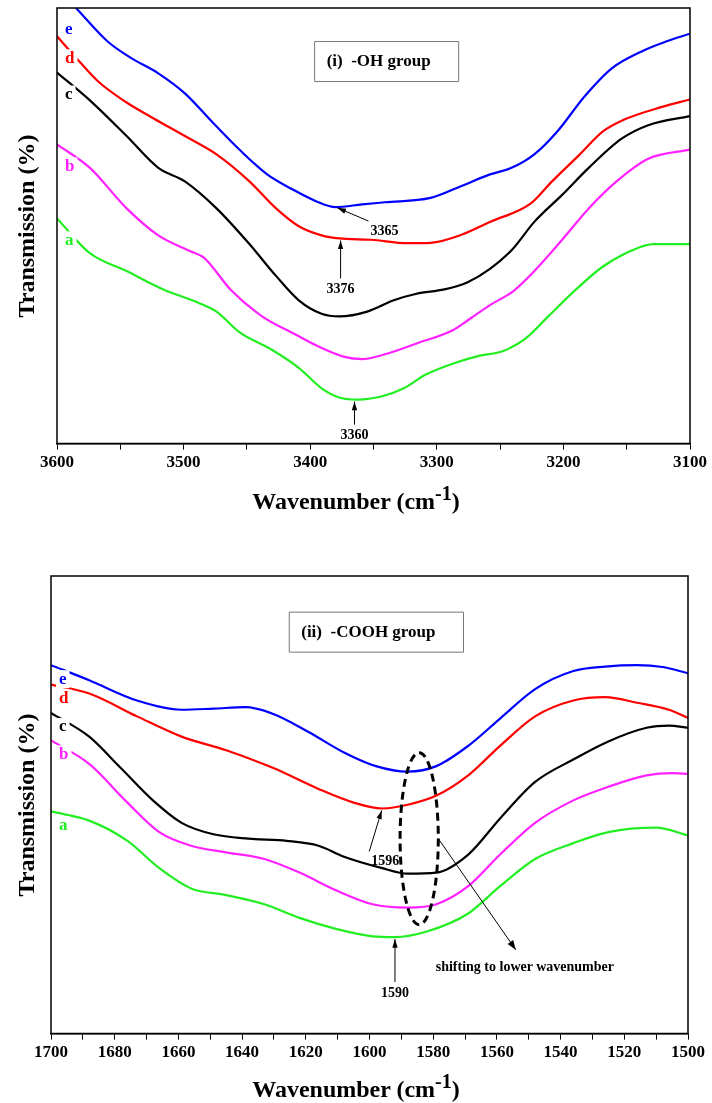 The height and width of the screenshot is (1103, 712). Describe the element at coordinates (340, 289) in the screenshot. I see `annotation: 3376` at that location.